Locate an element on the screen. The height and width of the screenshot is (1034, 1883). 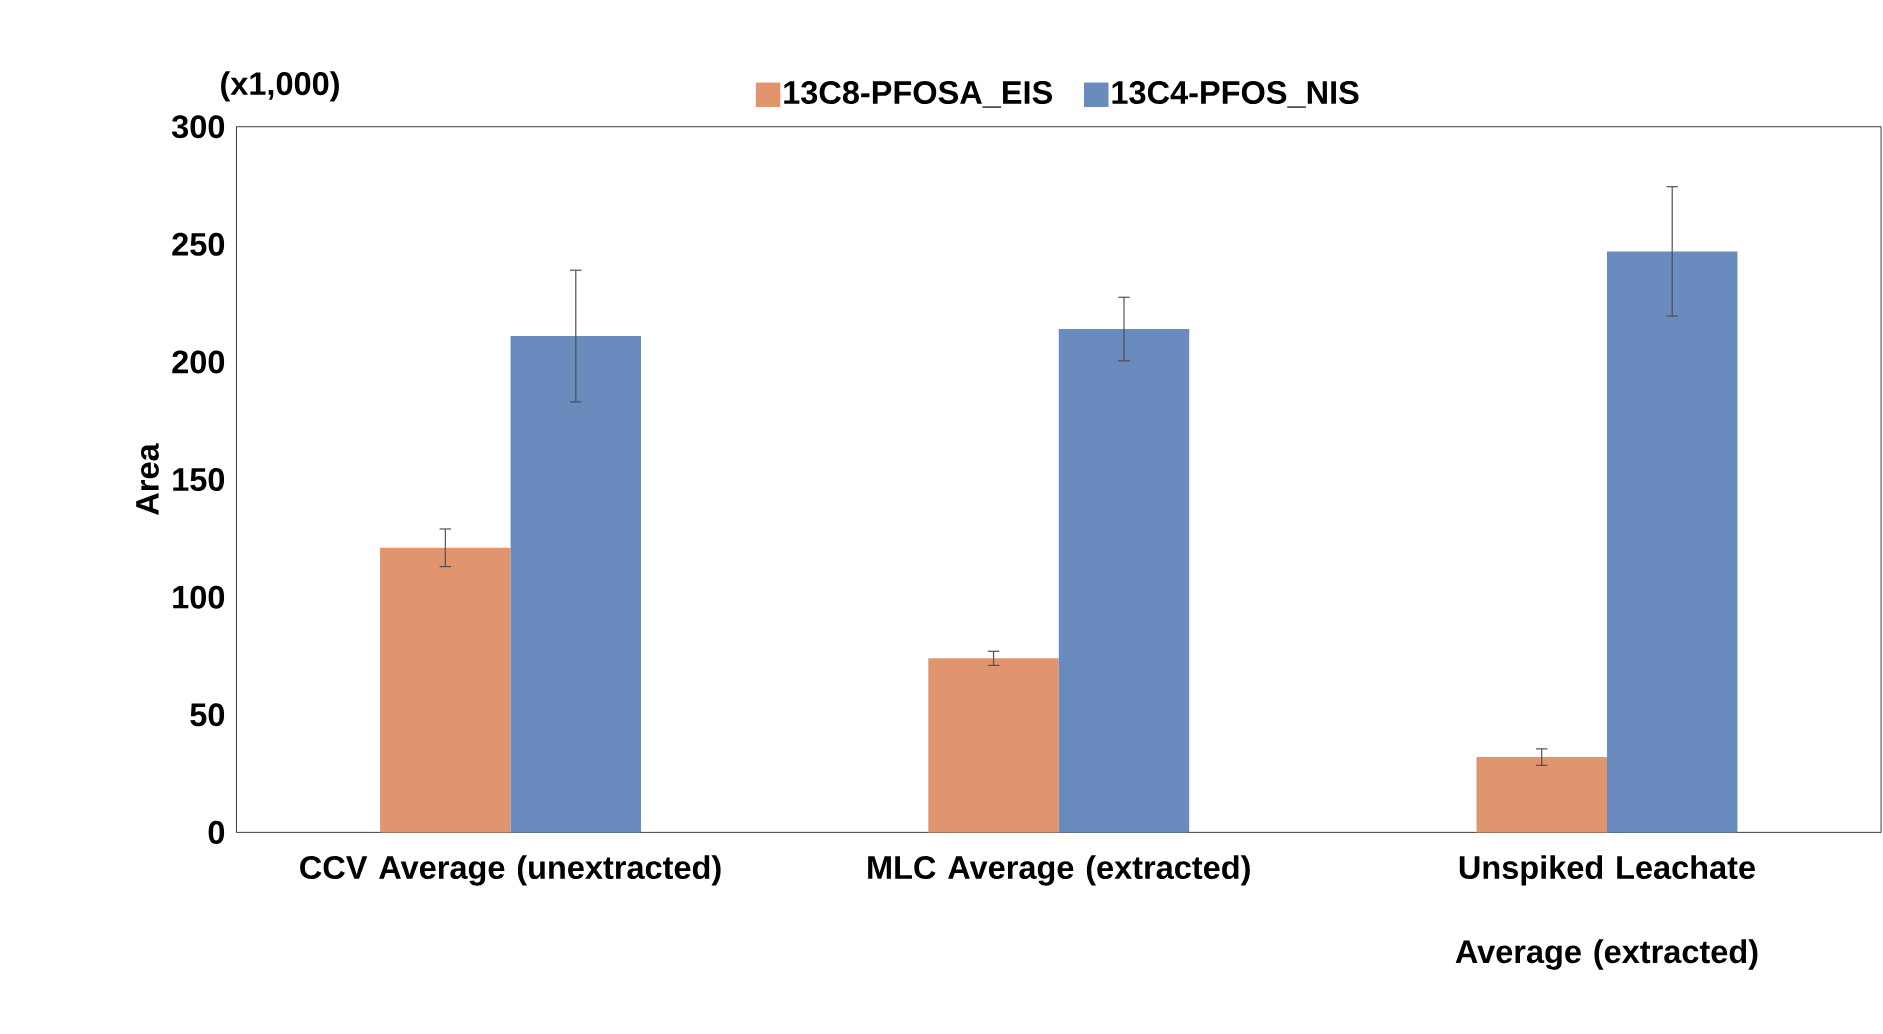
x-tick-label: MLC Average (extracted) is located at coordinates (1059, 870).